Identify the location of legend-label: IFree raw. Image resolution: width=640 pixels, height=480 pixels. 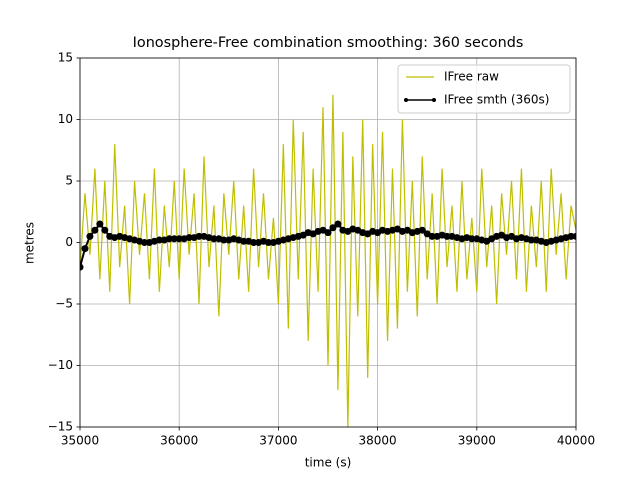
(471, 77).